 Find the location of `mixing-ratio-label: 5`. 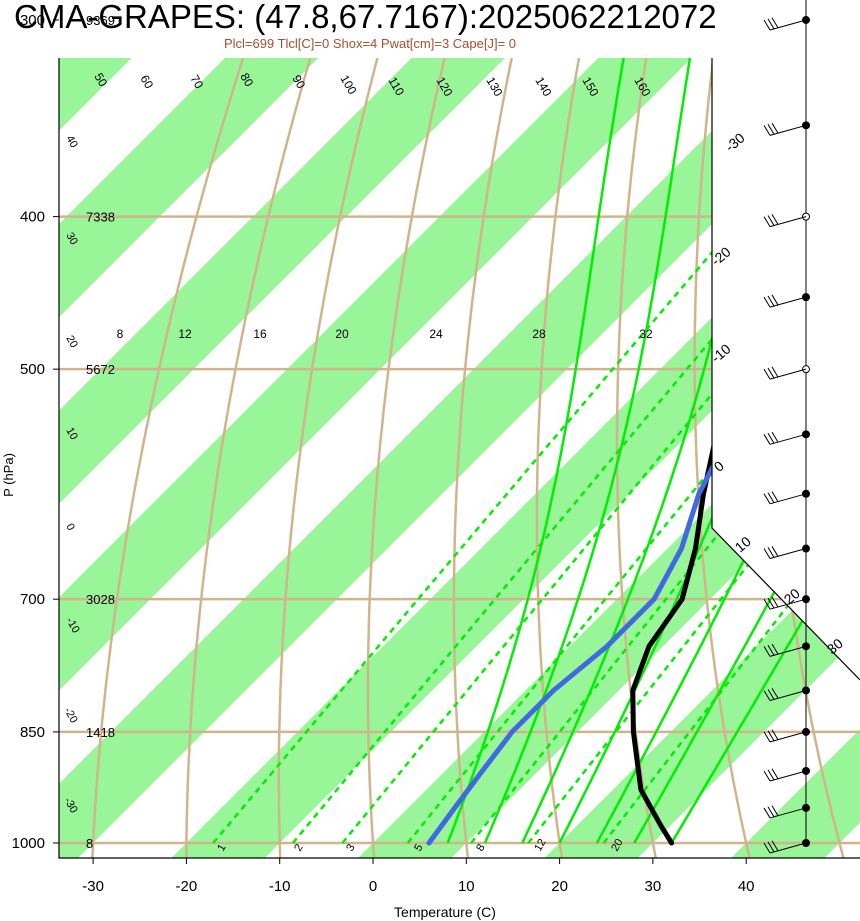

mixing-ratio-label: 5 is located at coordinates (418, 847).